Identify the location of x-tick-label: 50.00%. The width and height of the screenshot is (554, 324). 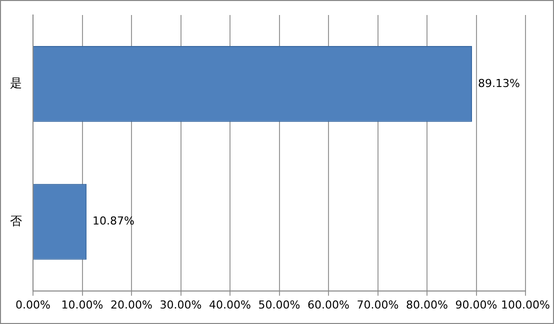
(279, 305).